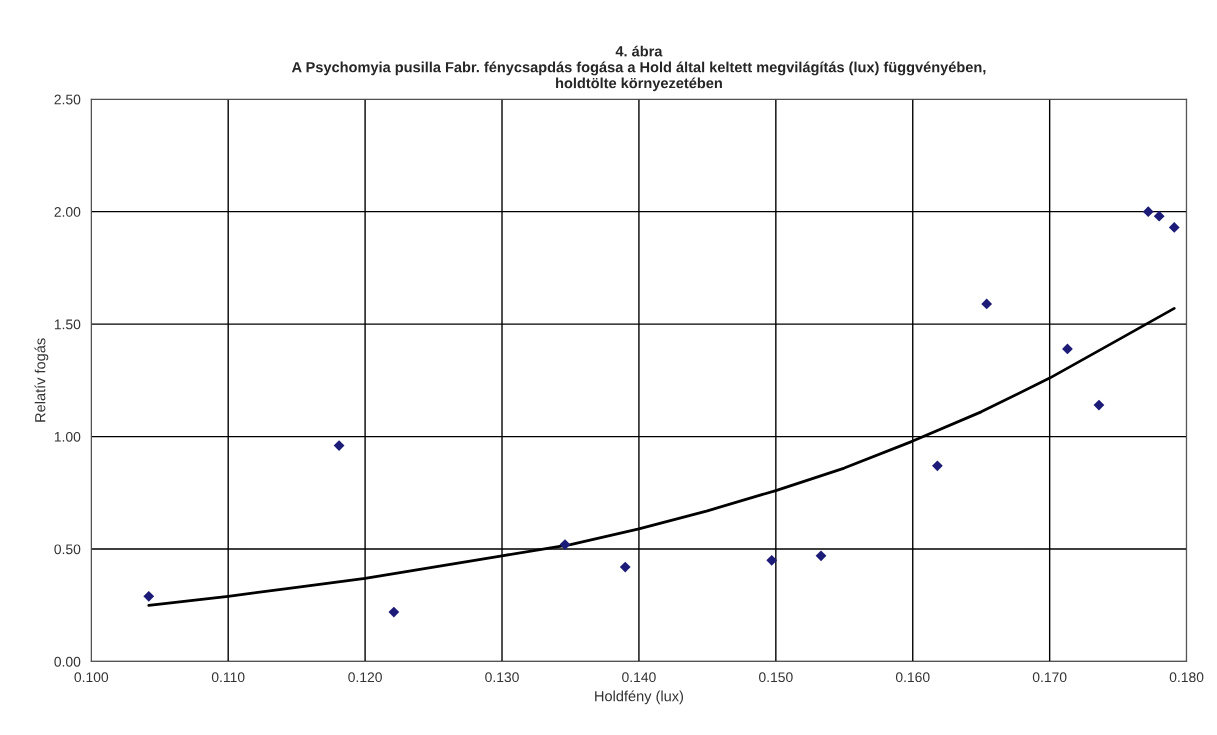 The width and height of the screenshot is (1217, 735). I want to click on chart-title: 4. ábra A Psychomyia pusilla Fabr. fénycsapdás fogása a Hold által keltett megvilágítás (lux) függvényében, holdtölte környezetében, so click(638, 68).